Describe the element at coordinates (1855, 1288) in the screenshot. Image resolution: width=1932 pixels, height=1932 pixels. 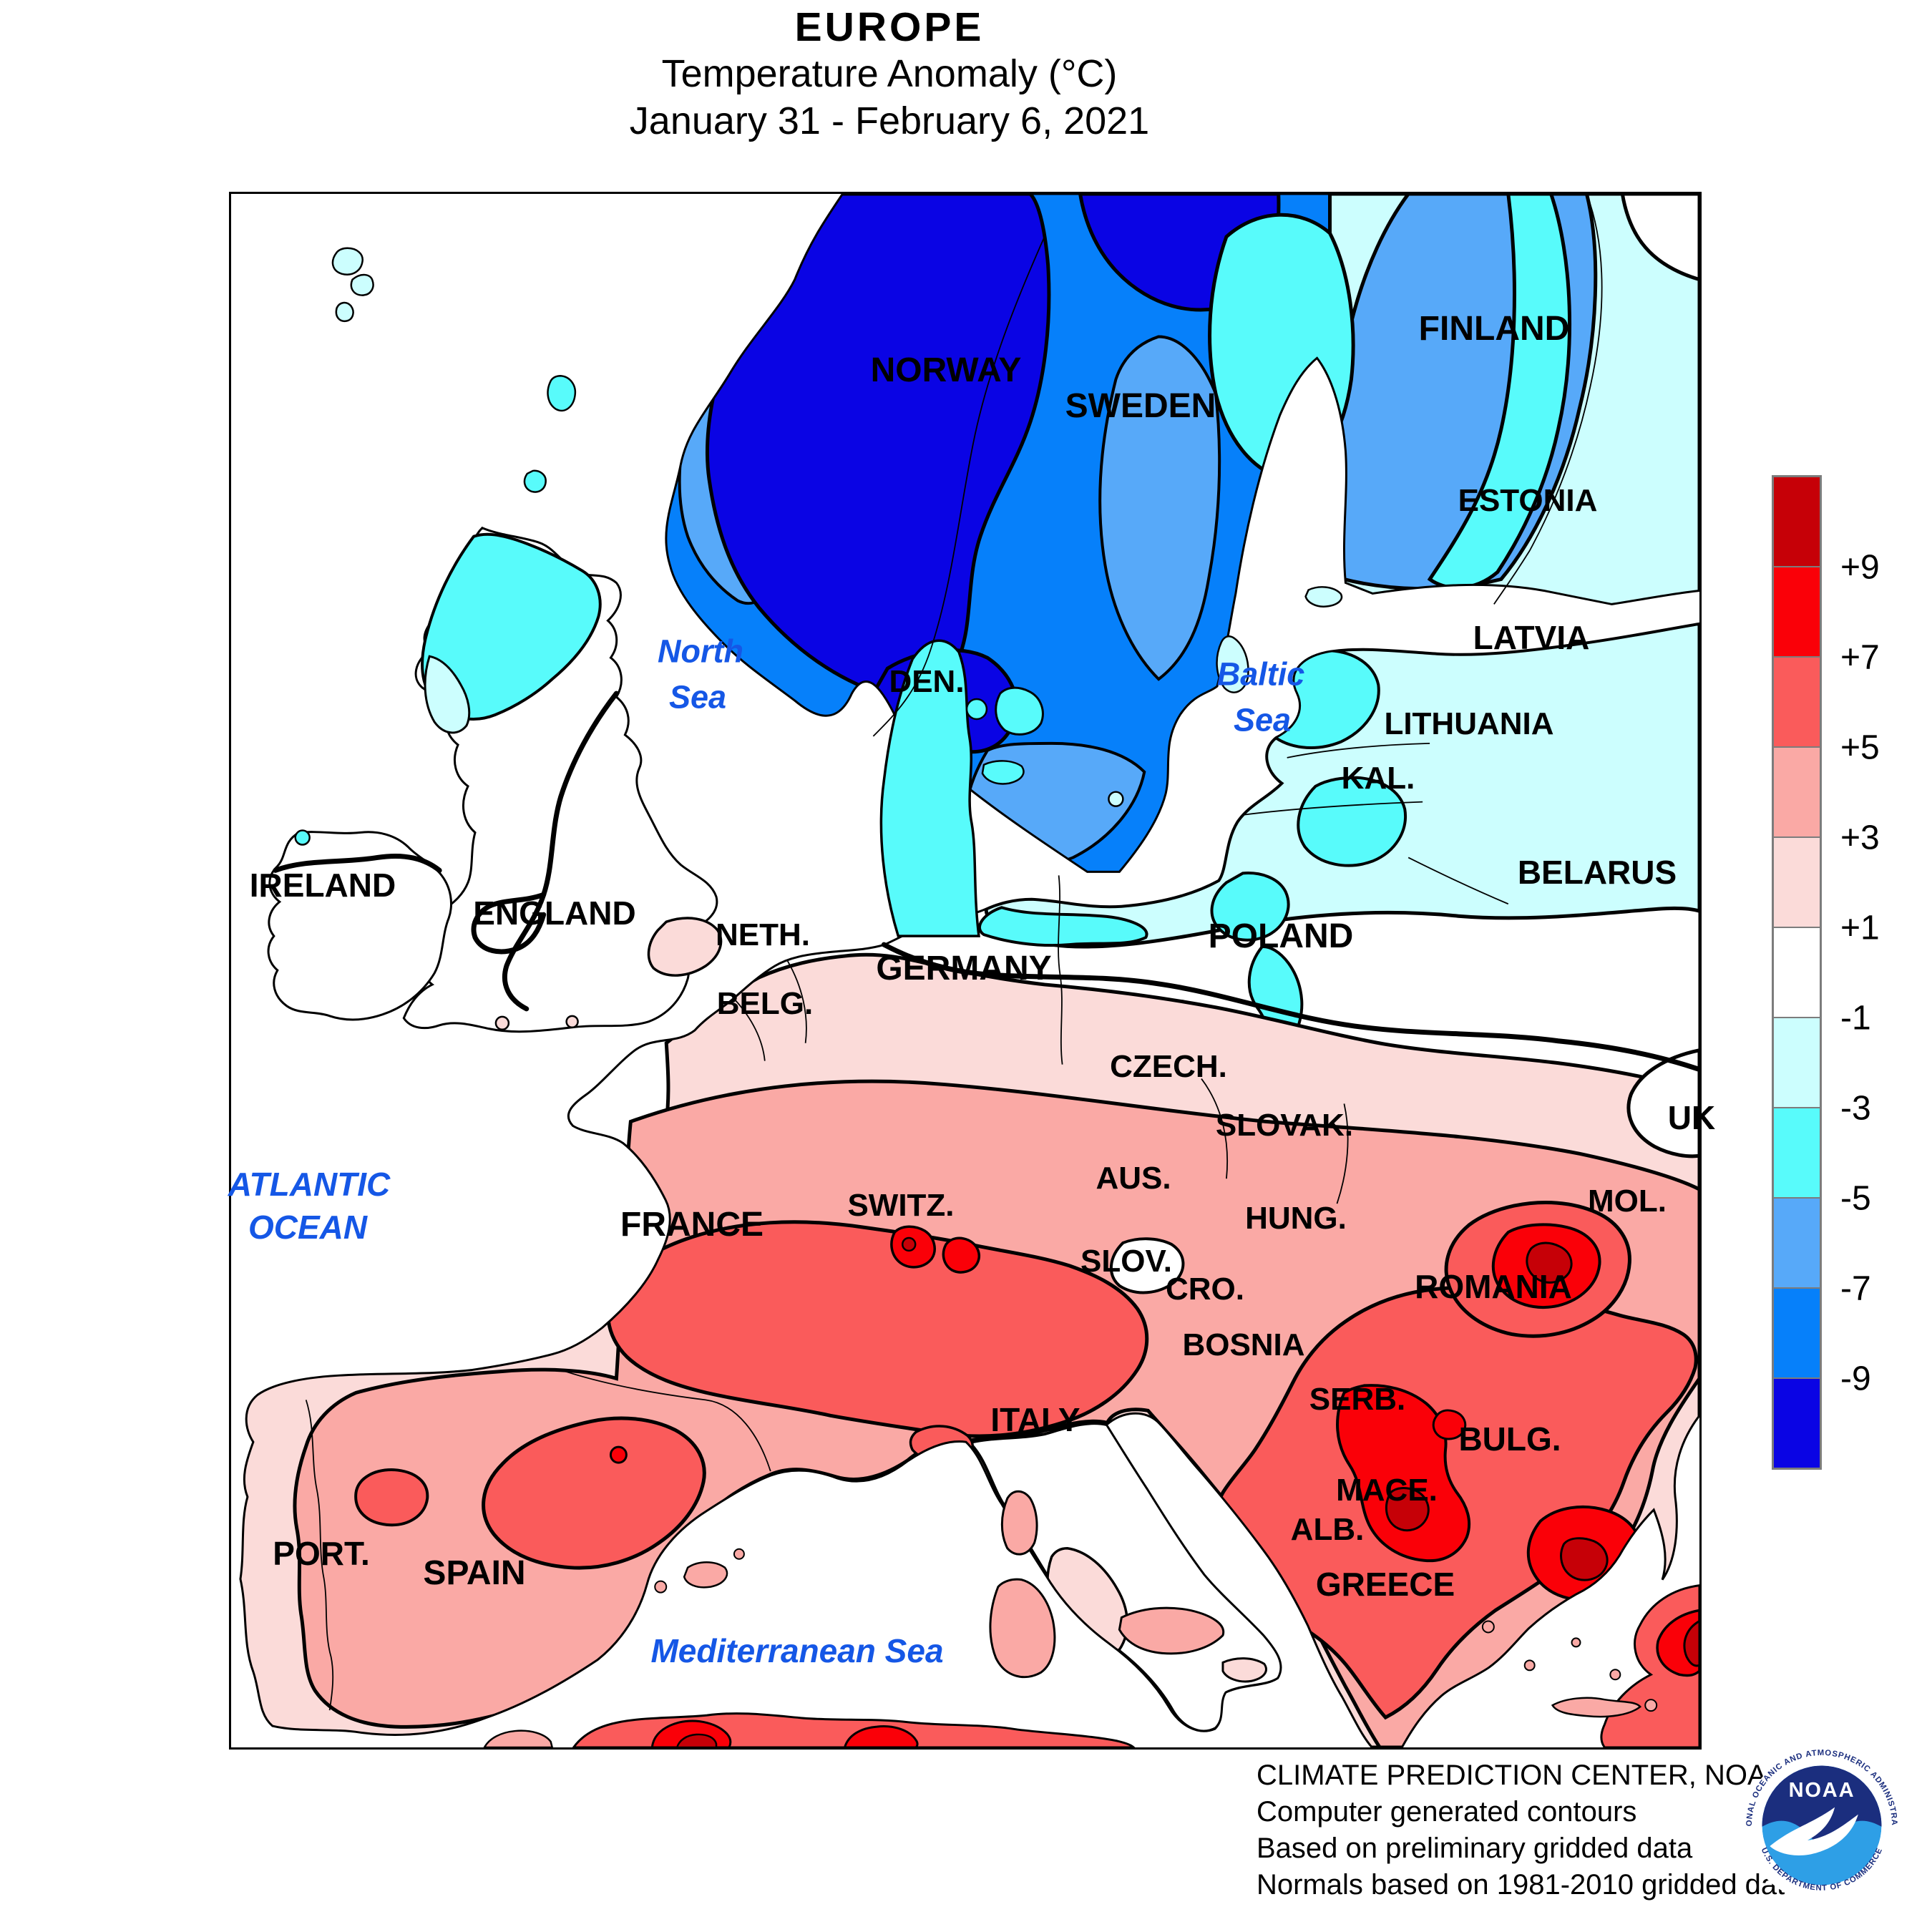
I see `legend-tick--7: -7` at that location.